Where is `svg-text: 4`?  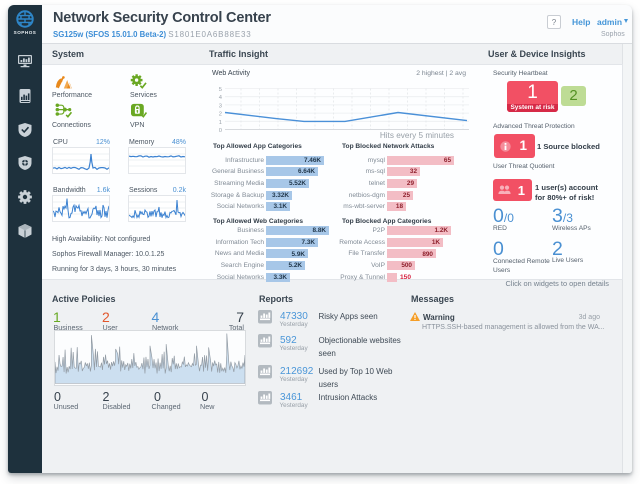 svg-text: 4 is located at coordinates (221, 98).